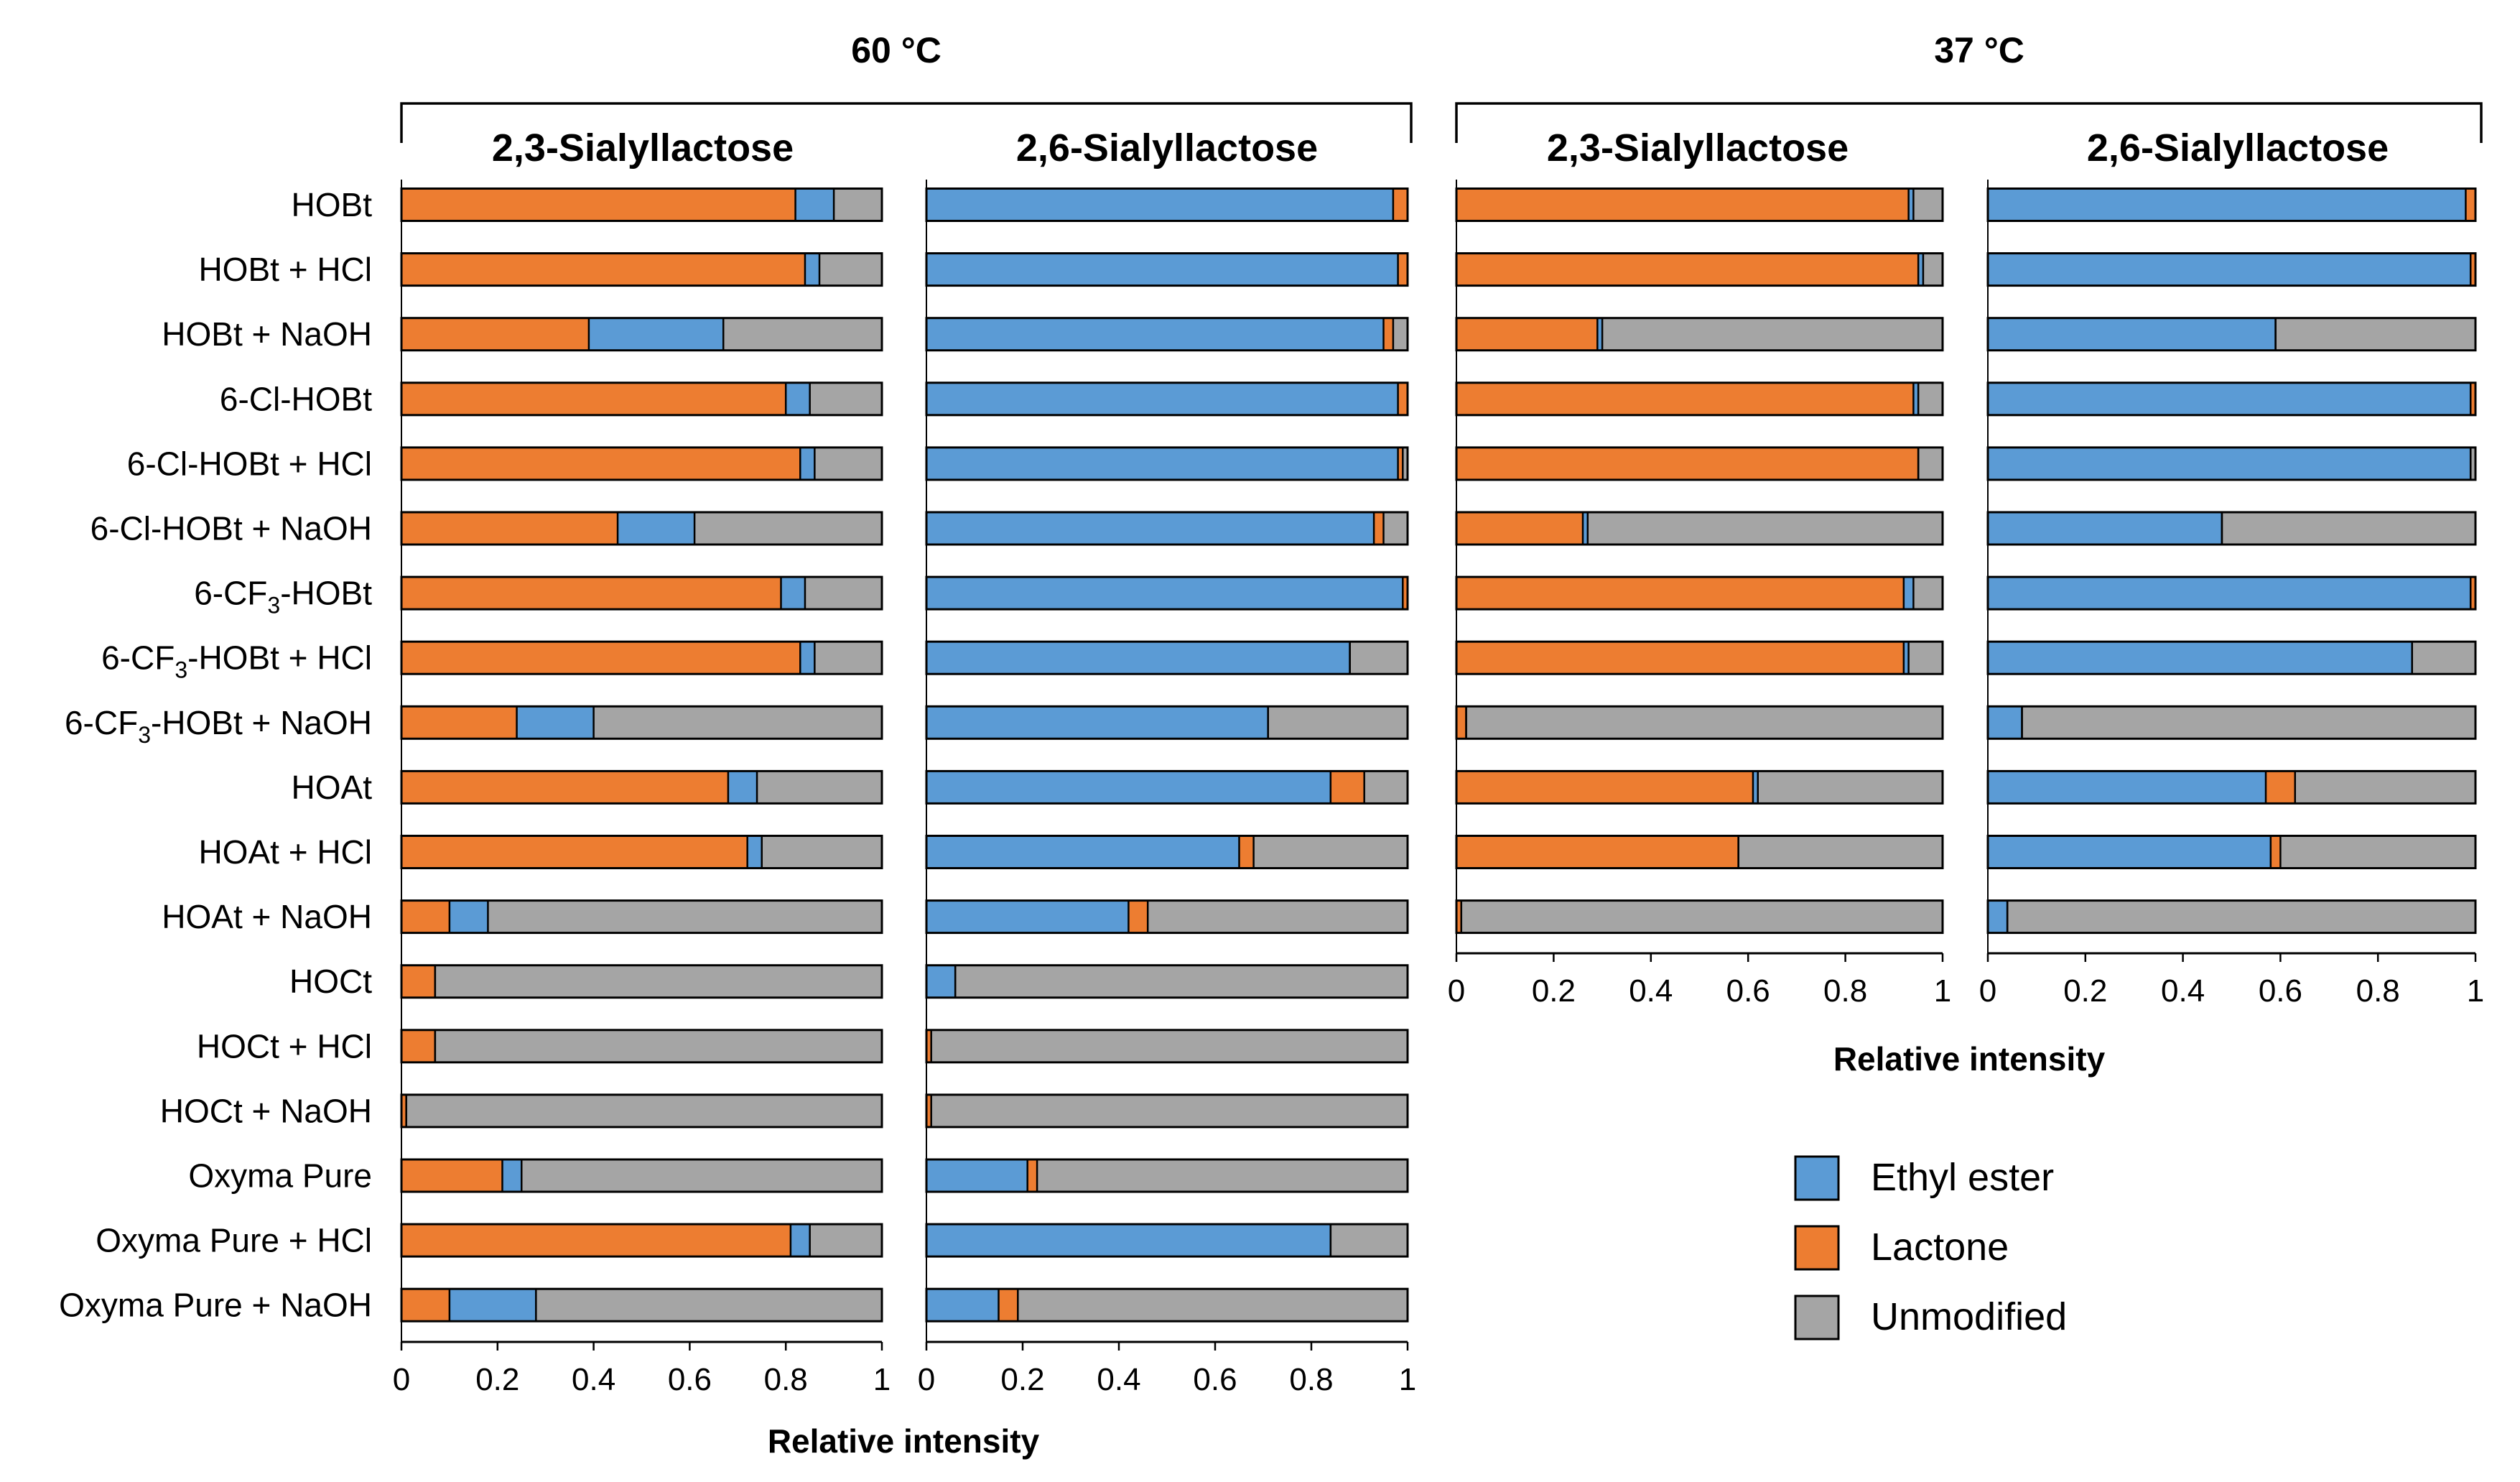 This screenshot has width=2520, height=1482. I want to click on legend: Ethyl ester Lactone Unmodified, so click(1930, 1247).